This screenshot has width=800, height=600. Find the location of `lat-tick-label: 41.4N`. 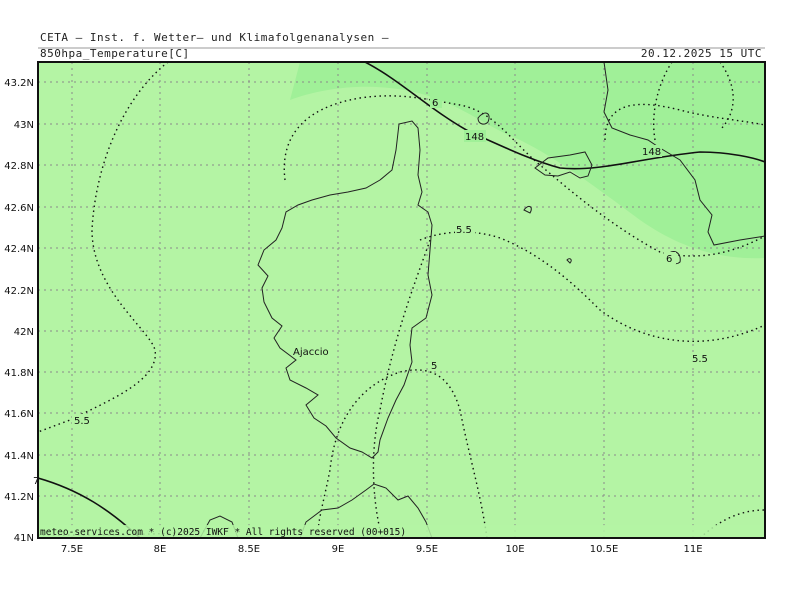

lat-tick-label: 41.4N is located at coordinates (19, 456).